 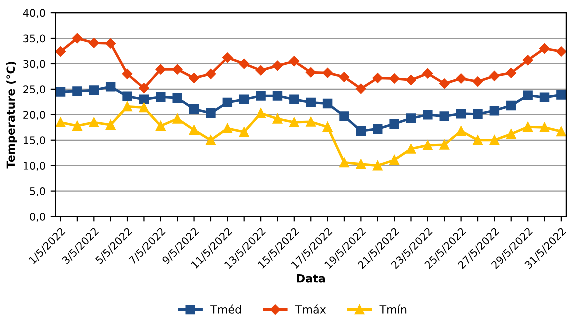 What do you see at coordinates (311, 278) in the screenshot?
I see `x-axis-title: Data` at bounding box center [311, 278].